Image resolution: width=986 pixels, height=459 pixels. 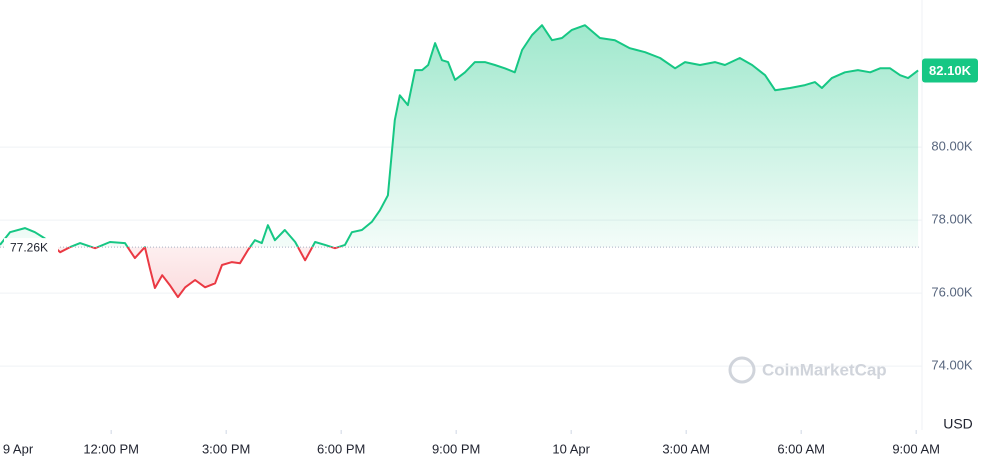 I want to click on watermark: CoinMarketCap, so click(x=807, y=370).